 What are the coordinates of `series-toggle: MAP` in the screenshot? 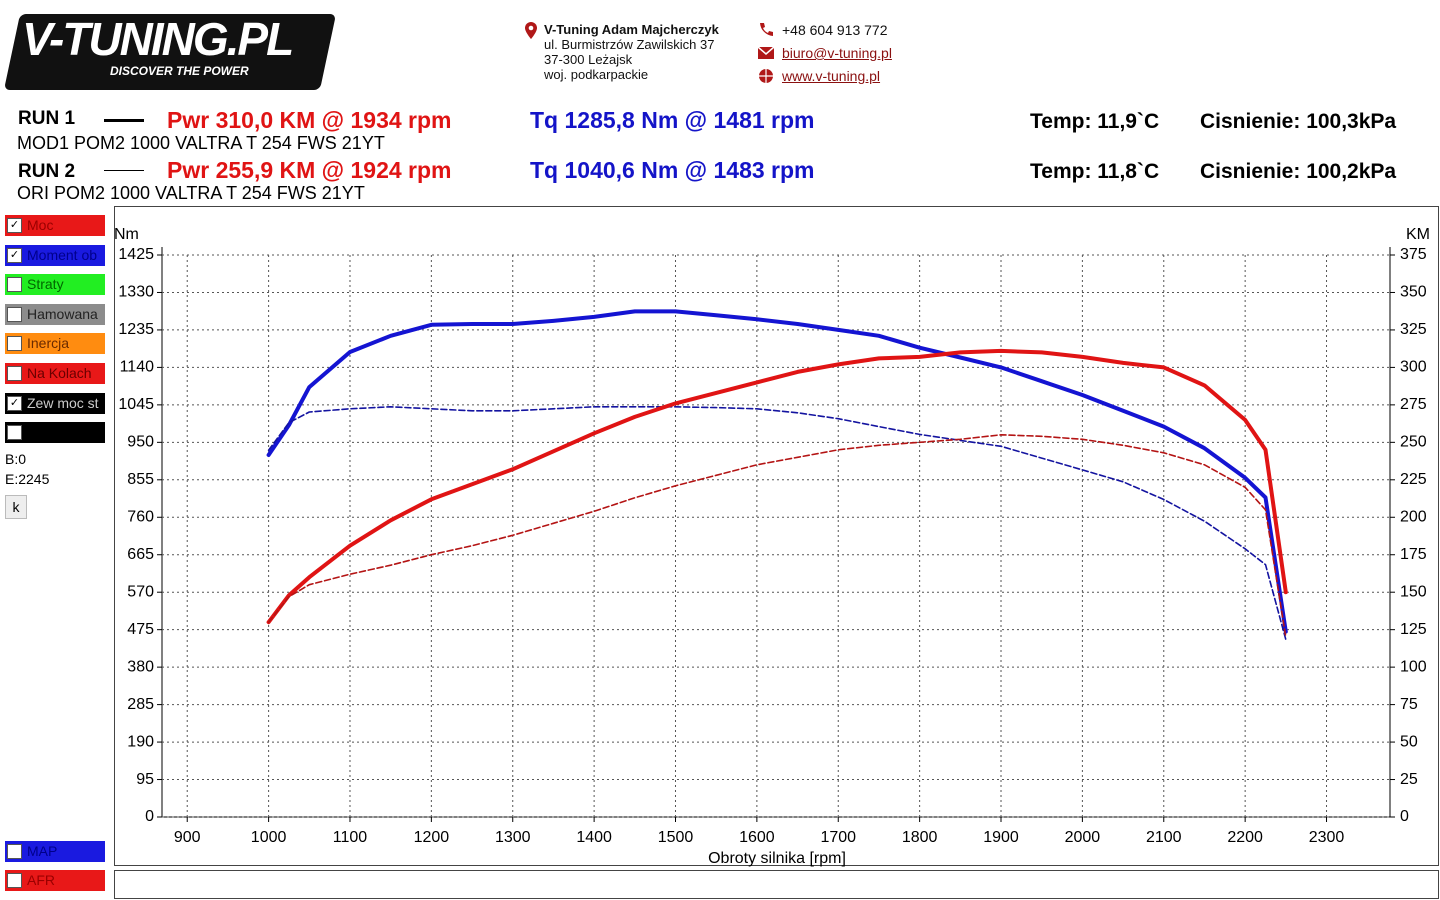 It's located at (55, 851).